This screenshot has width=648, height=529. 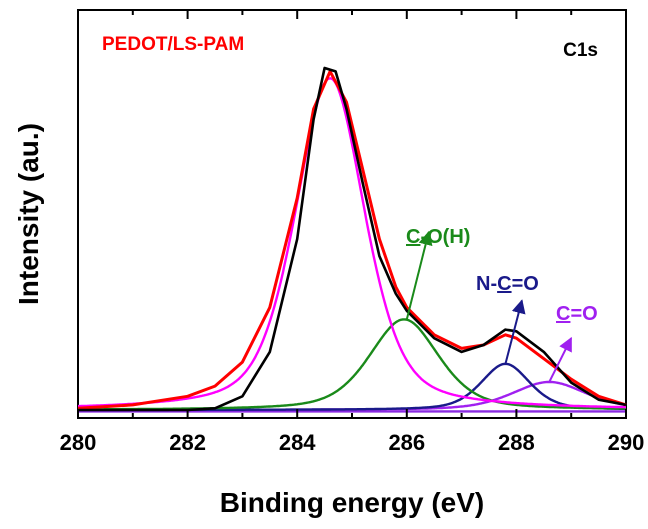 What do you see at coordinates (419, 275) in the screenshot?
I see `arrow-co_h` at bounding box center [419, 275].